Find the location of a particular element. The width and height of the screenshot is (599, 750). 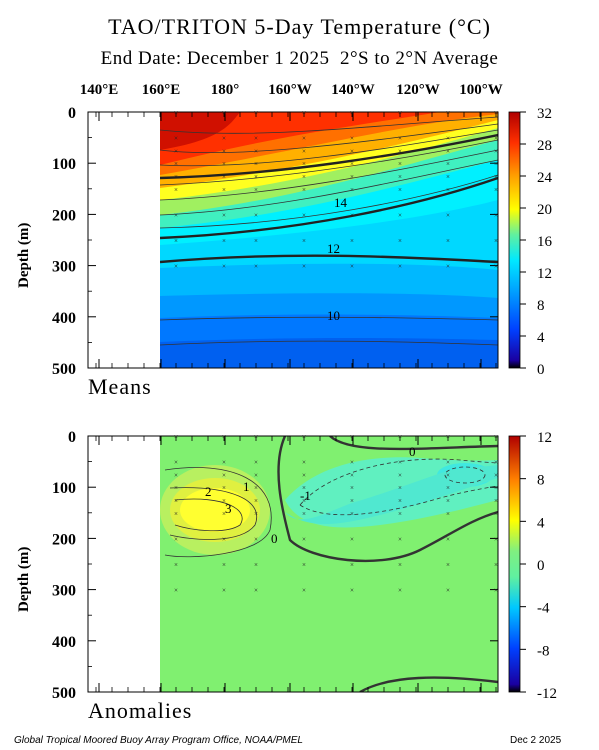

means-y-tick-label-200: 200 is located at coordinates (64, 215).